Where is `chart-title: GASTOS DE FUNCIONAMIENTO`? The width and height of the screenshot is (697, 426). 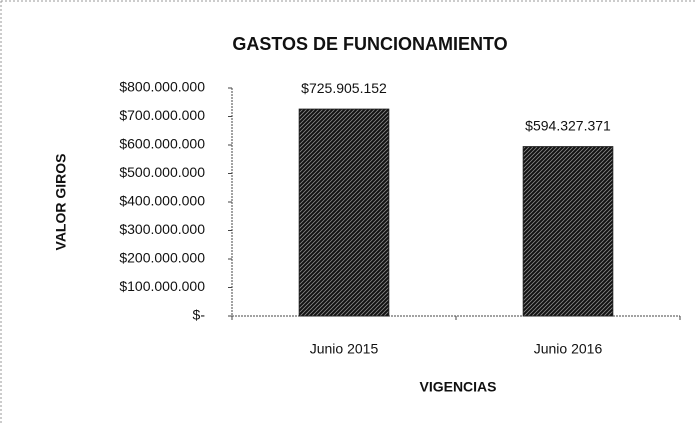
chart-title: GASTOS DE FUNCIONAMIENTO is located at coordinates (369, 44).